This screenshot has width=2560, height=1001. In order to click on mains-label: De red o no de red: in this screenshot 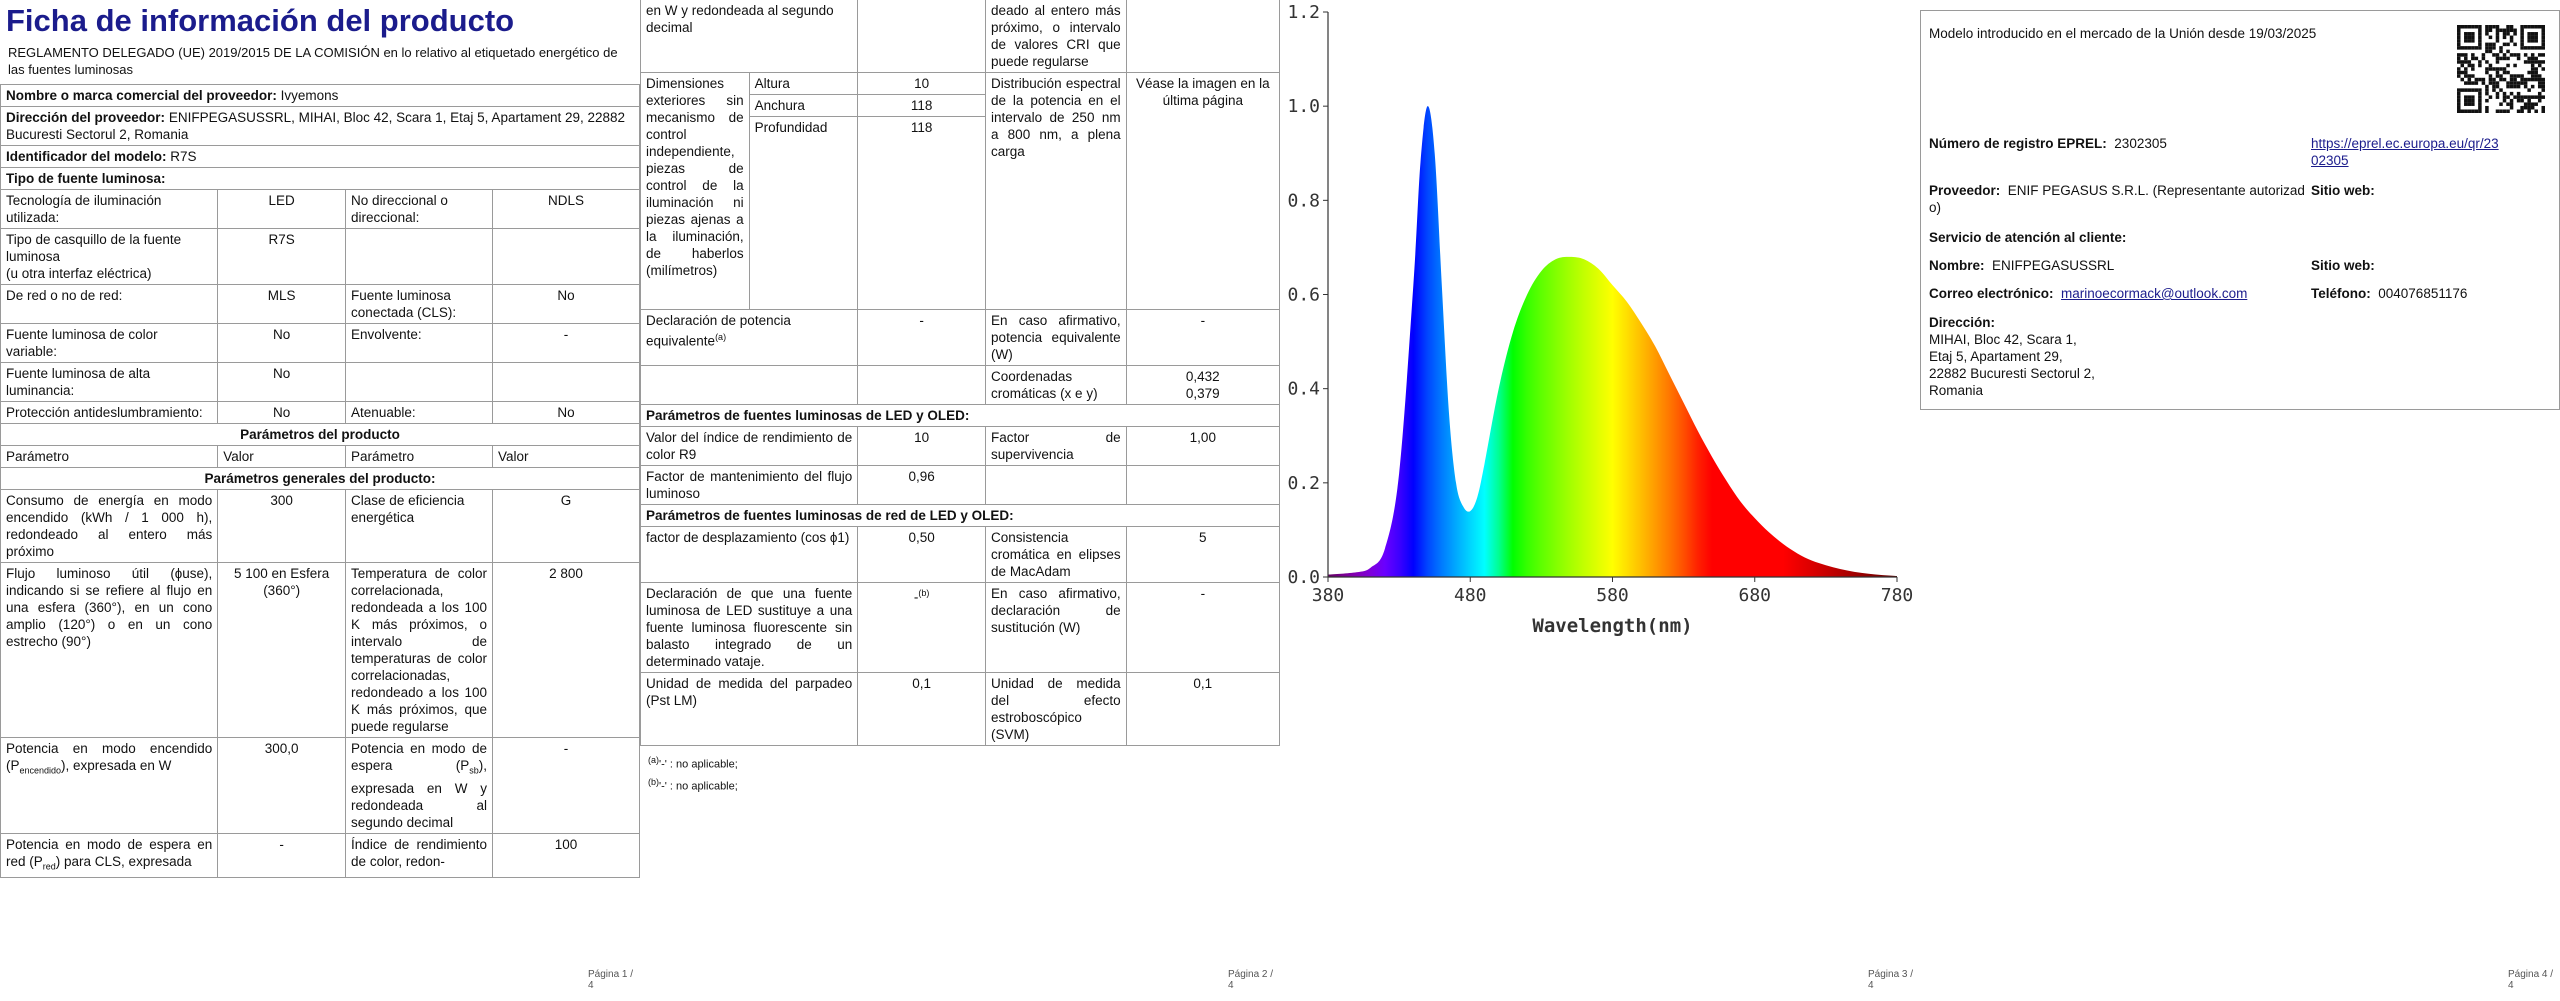, I will do `click(109, 304)`.